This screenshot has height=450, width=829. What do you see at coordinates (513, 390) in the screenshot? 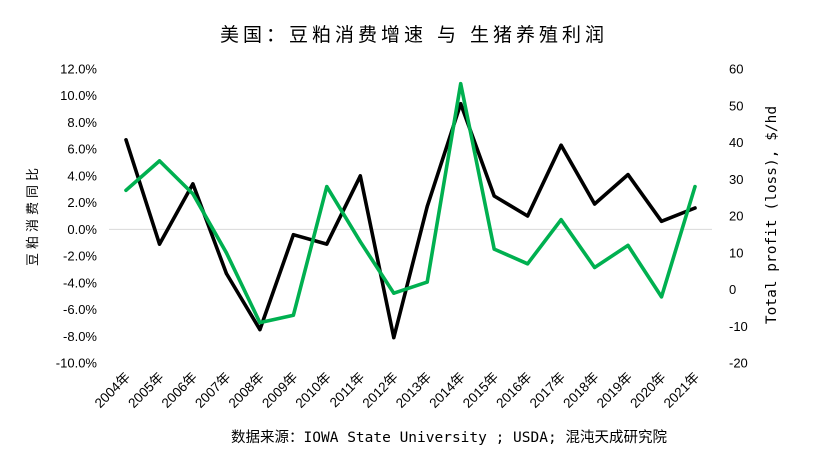
I see `x-tick-label: 2016年` at bounding box center [513, 390].